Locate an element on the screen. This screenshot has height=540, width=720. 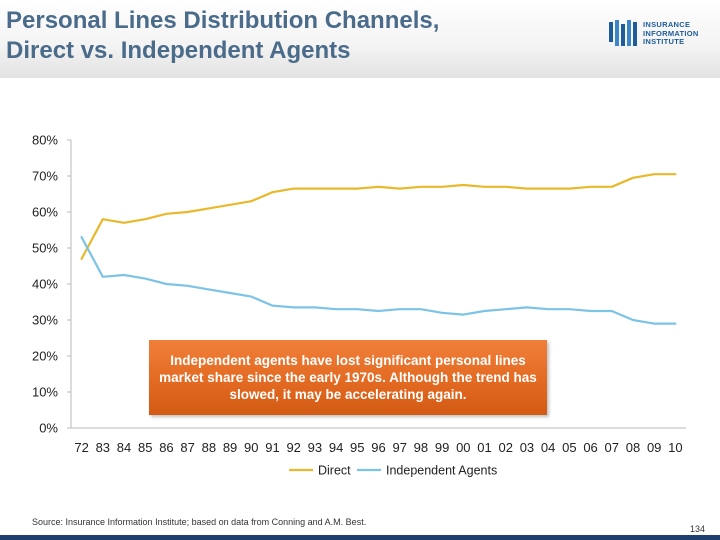
x-tick-label: 09 is located at coordinates (654, 447).